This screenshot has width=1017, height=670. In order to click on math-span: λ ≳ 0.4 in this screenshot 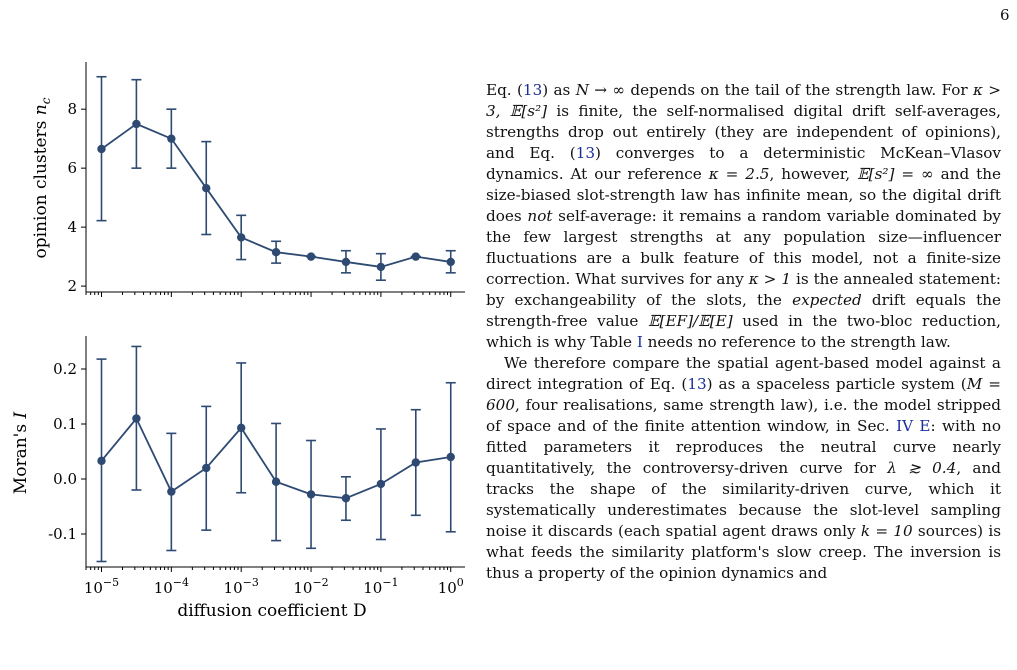, I will do `click(922, 468)`.